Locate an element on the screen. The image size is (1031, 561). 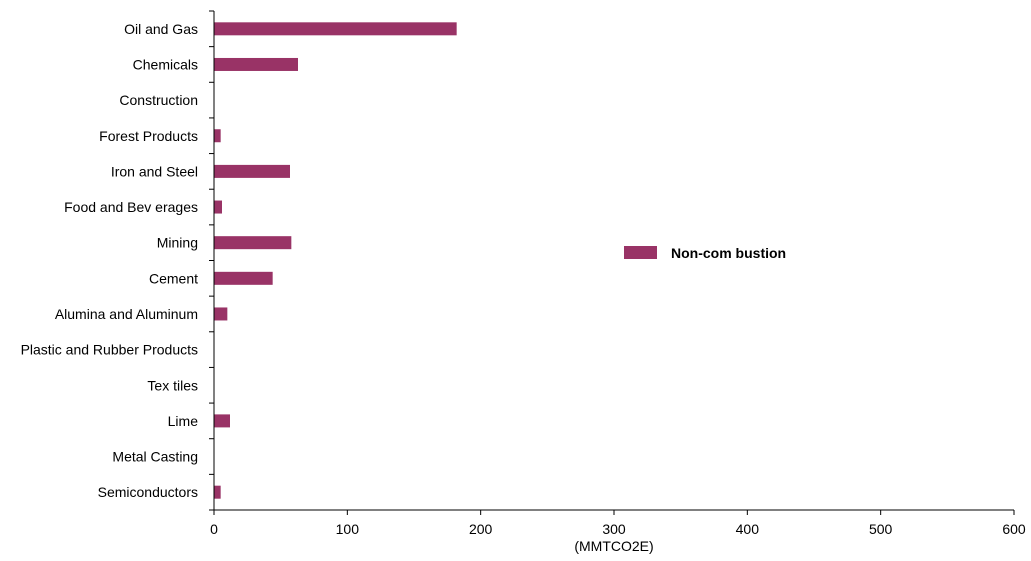
category-label: Semiconductors is located at coordinates (148, 492).